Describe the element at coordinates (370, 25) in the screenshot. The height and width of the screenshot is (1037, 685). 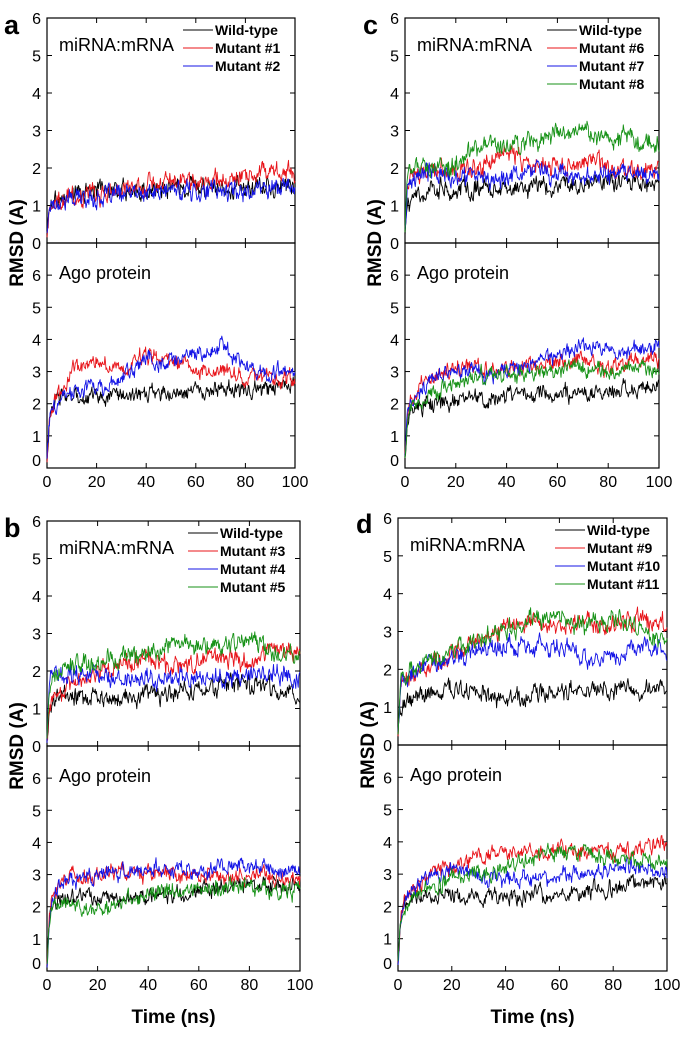
I see `panel-letter-c: c` at that location.